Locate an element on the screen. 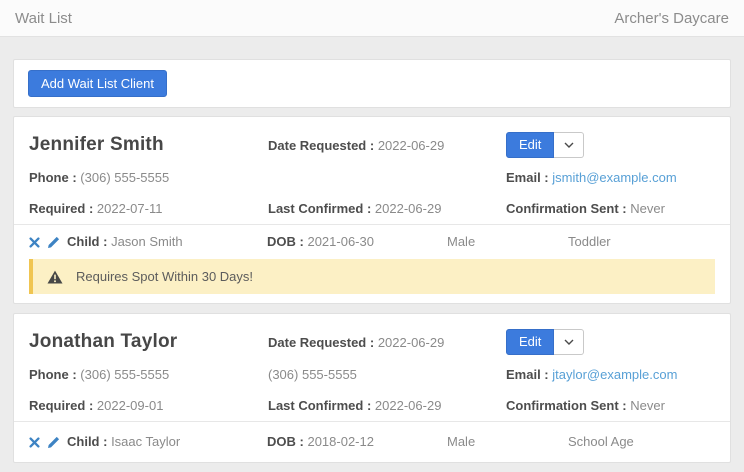 This screenshot has height=472, width=744. required-date: Required : 2022-07-11 is located at coordinates (96, 208).